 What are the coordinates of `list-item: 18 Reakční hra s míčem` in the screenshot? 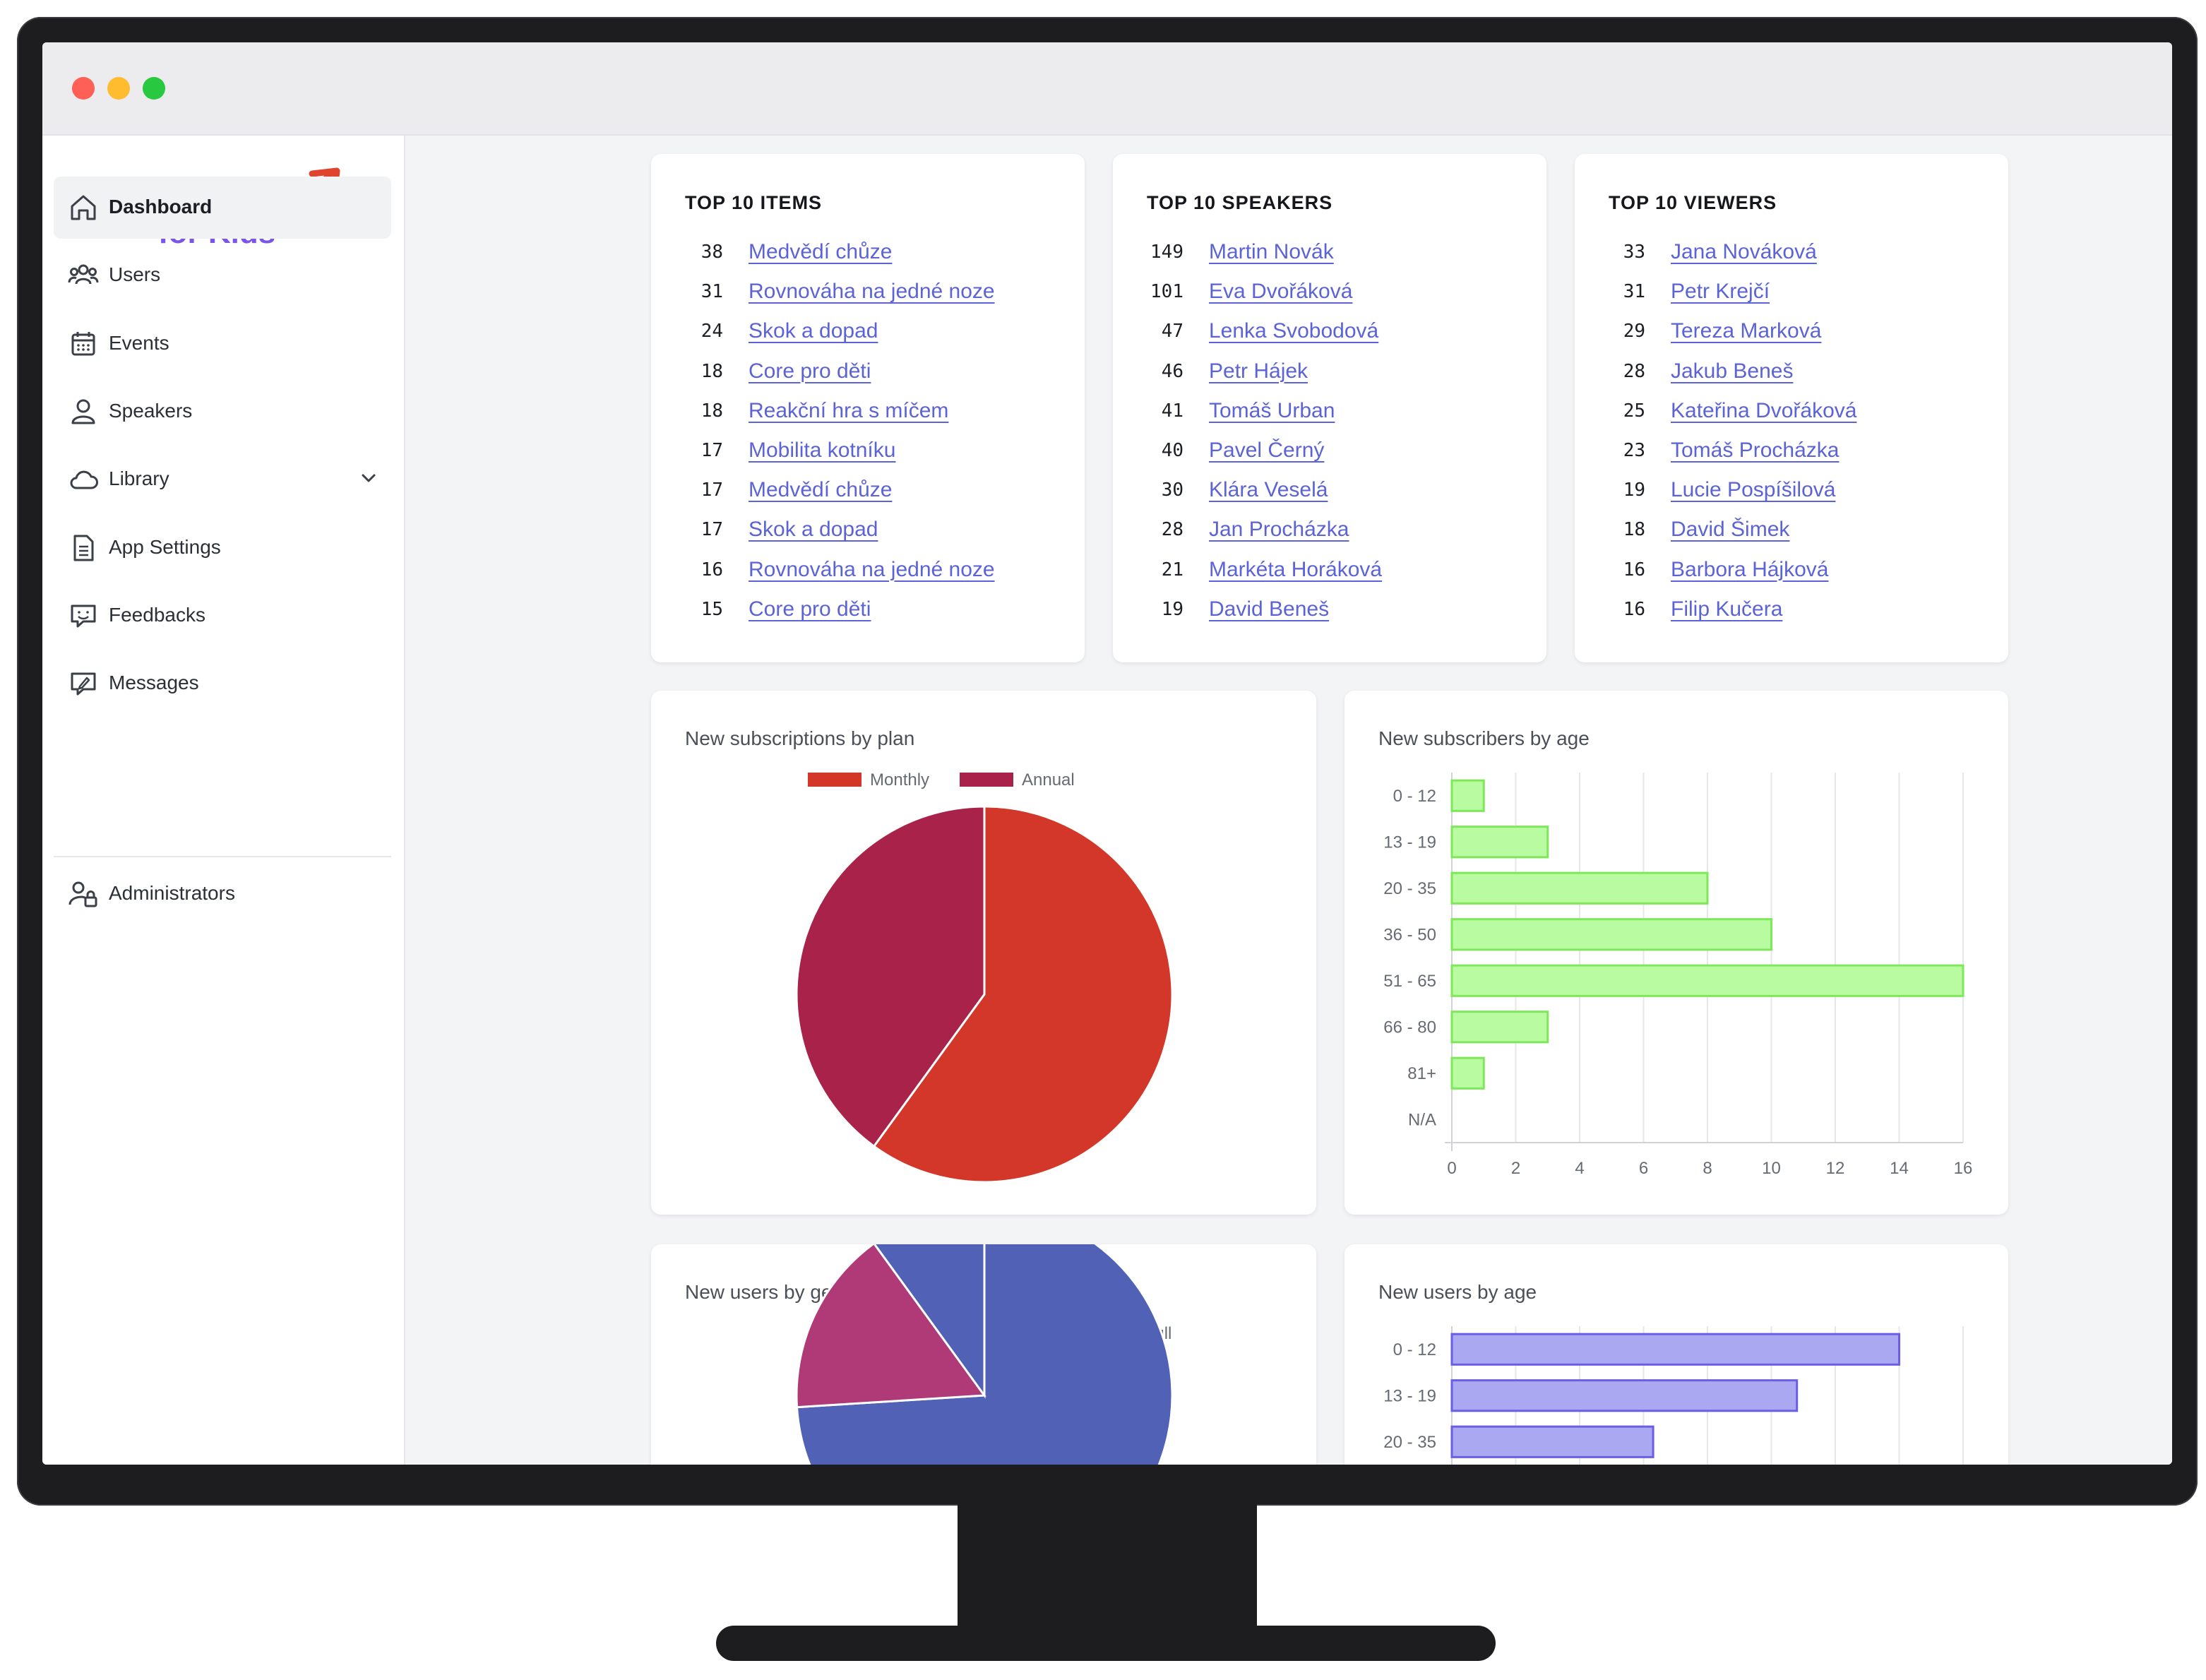 It's located at (882, 413).